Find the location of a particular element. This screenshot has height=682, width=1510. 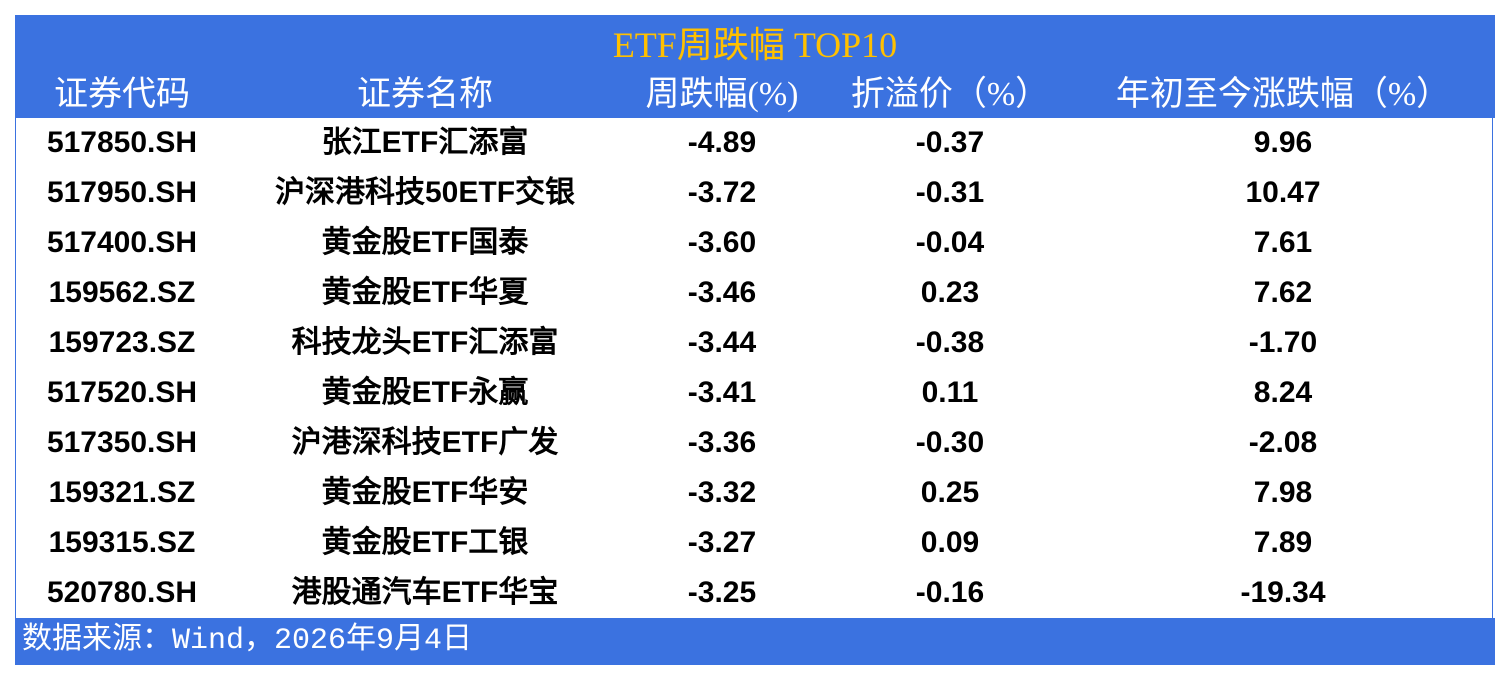

security-code: 159723.SZ is located at coordinates (122, 342).